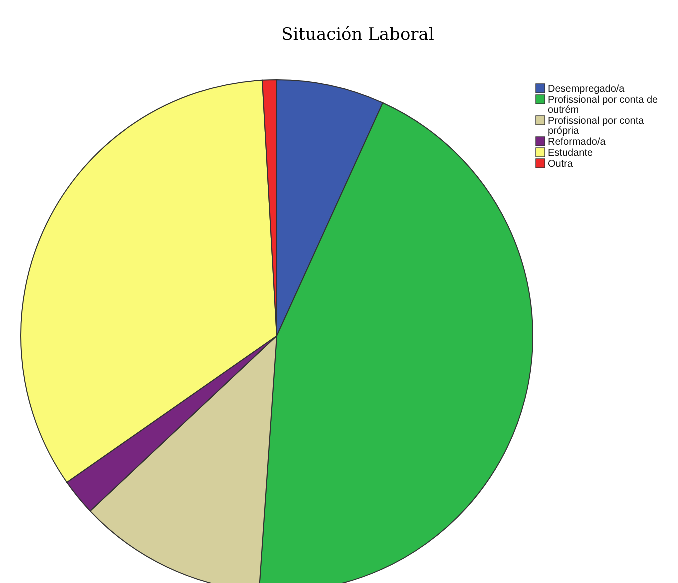 The image size is (678, 583). What do you see at coordinates (587, 89) in the screenshot?
I see `legend-label: Desempregado/a` at bounding box center [587, 89].